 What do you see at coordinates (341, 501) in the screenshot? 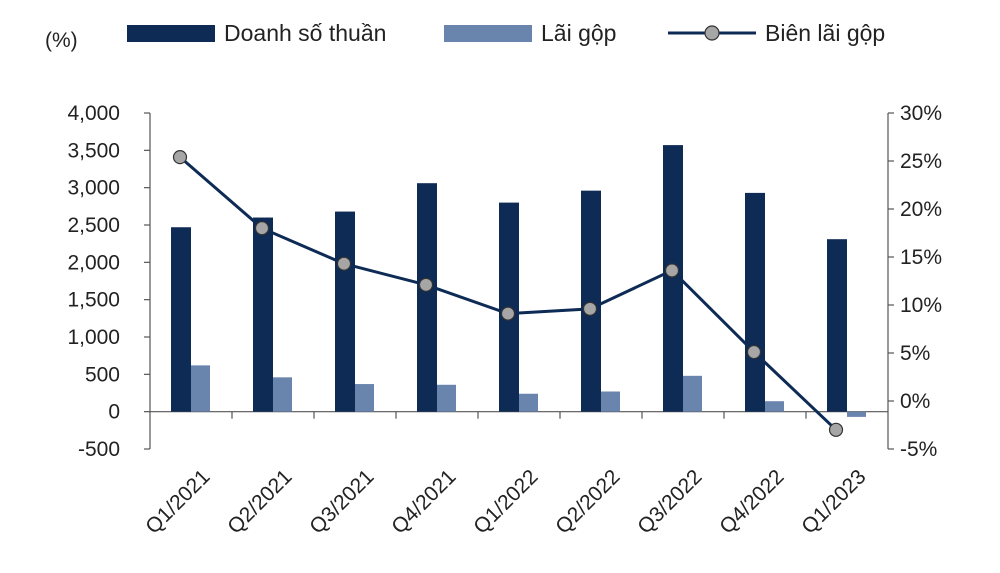
I see `x-tick-label: Q3/2021` at bounding box center [341, 501].